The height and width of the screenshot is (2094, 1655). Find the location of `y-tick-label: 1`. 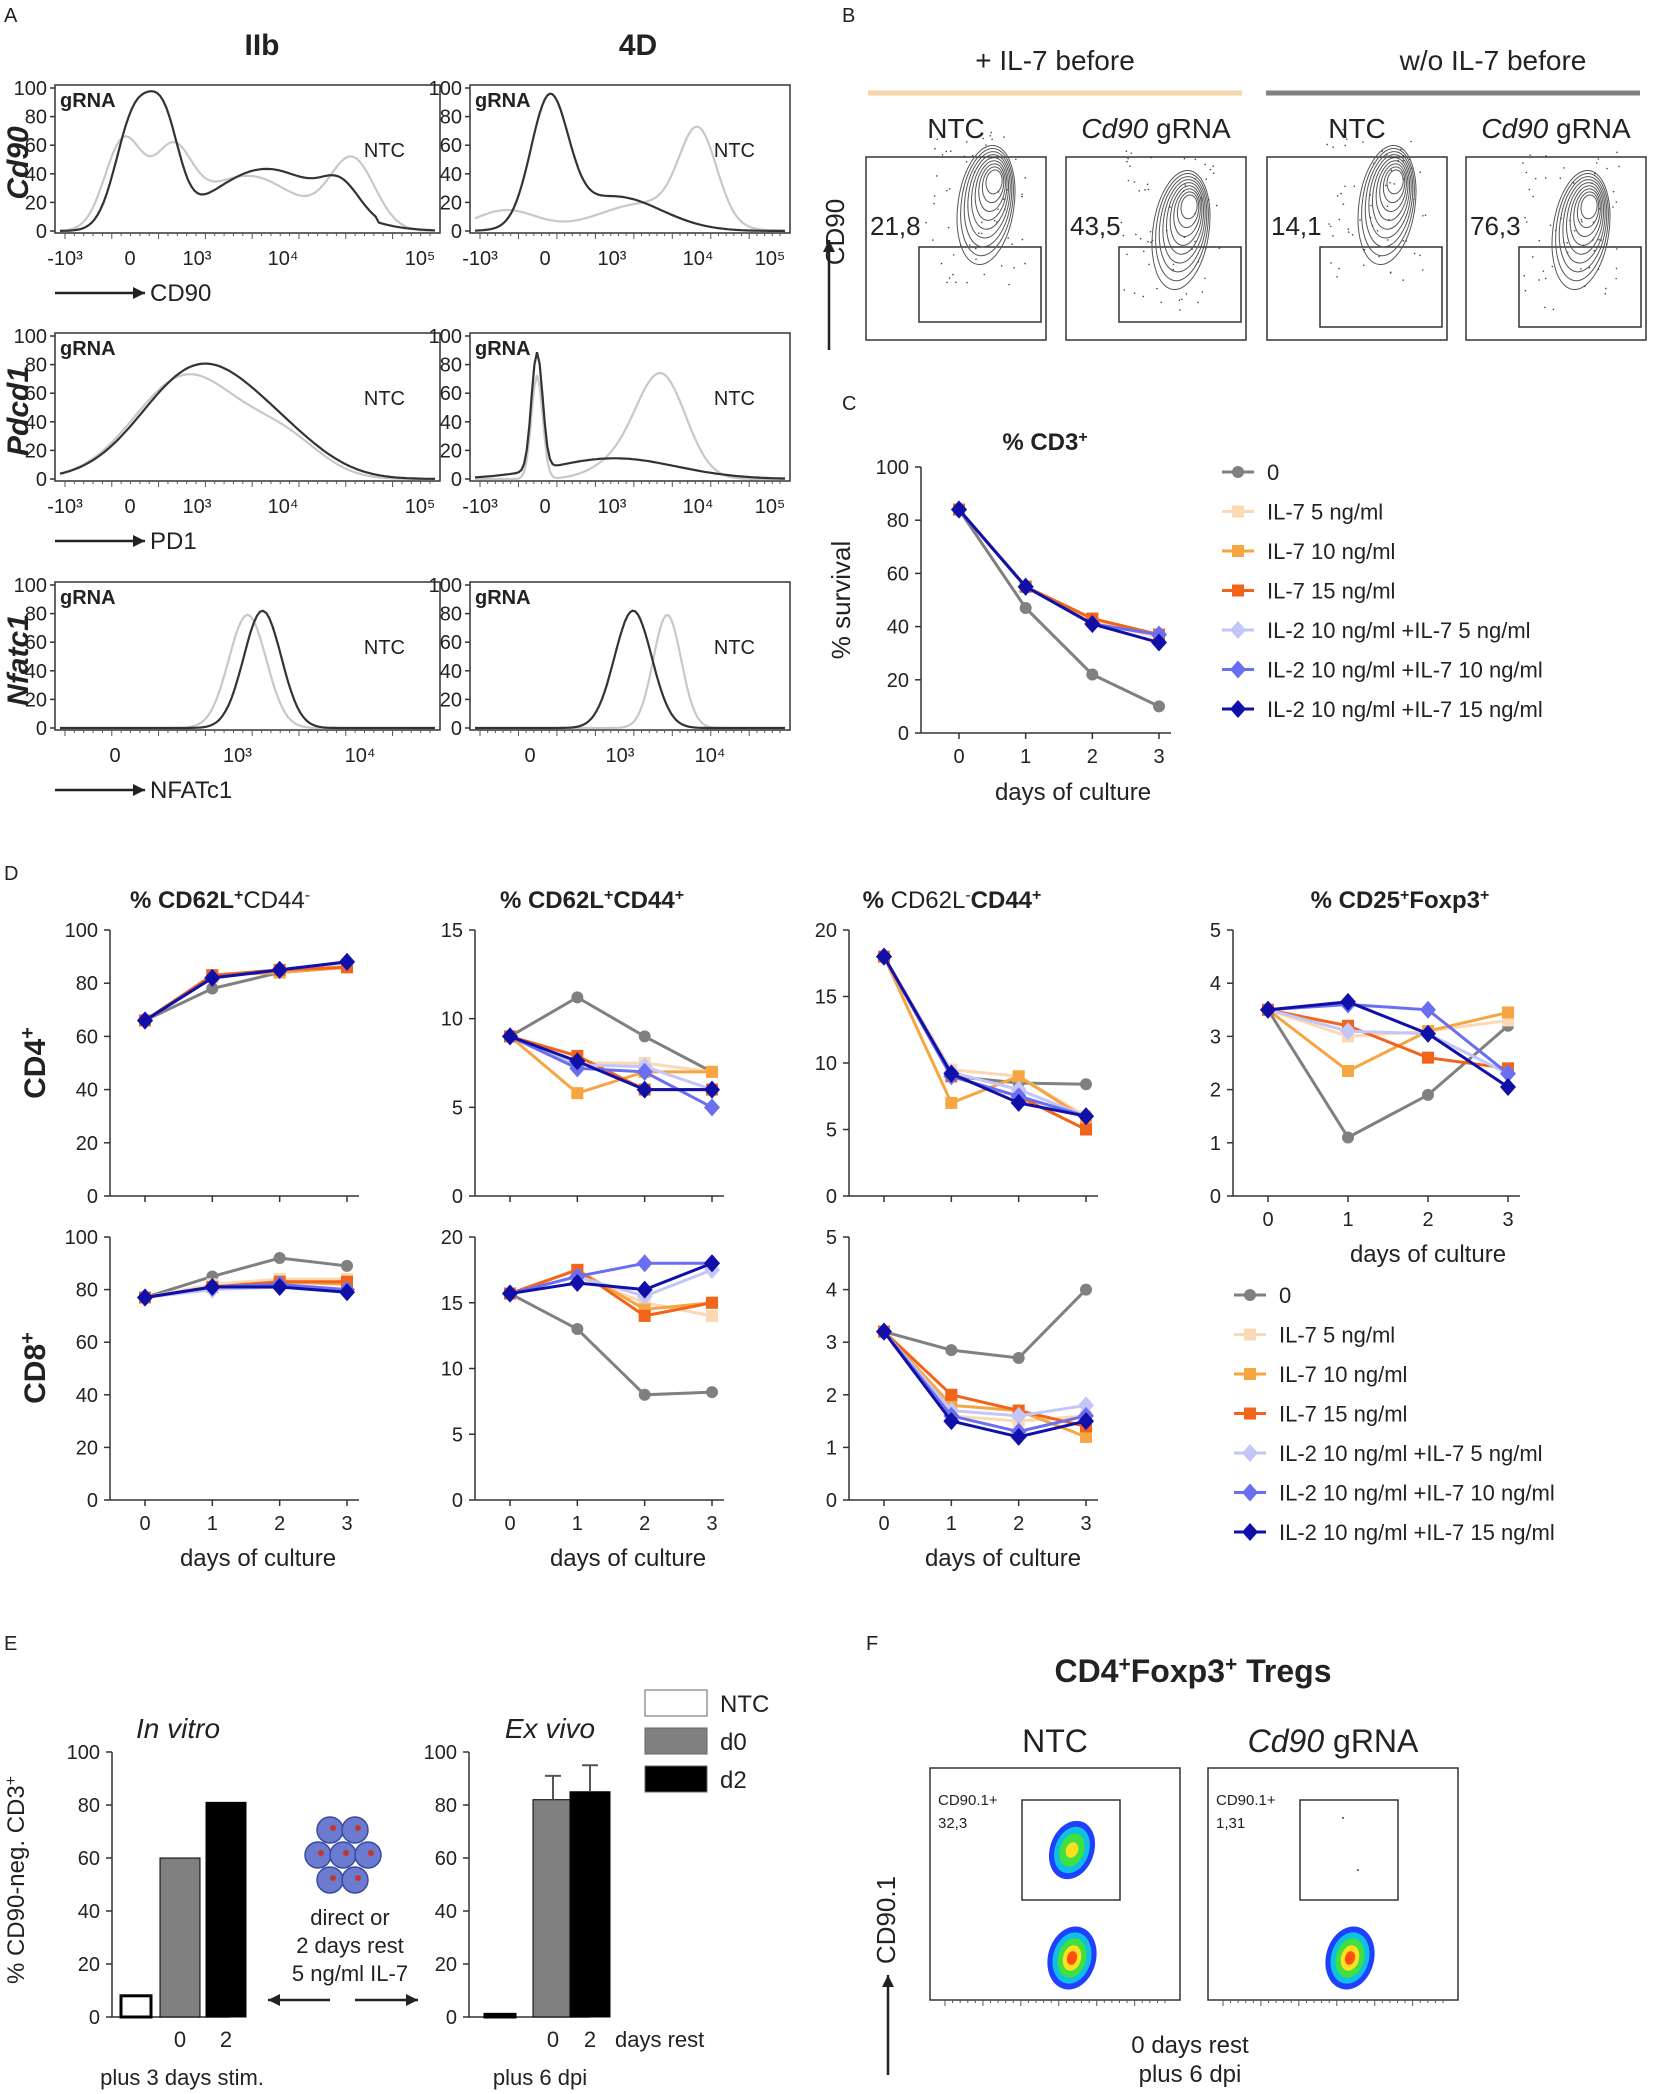

y-tick-label: 1 is located at coordinates (831, 1448).